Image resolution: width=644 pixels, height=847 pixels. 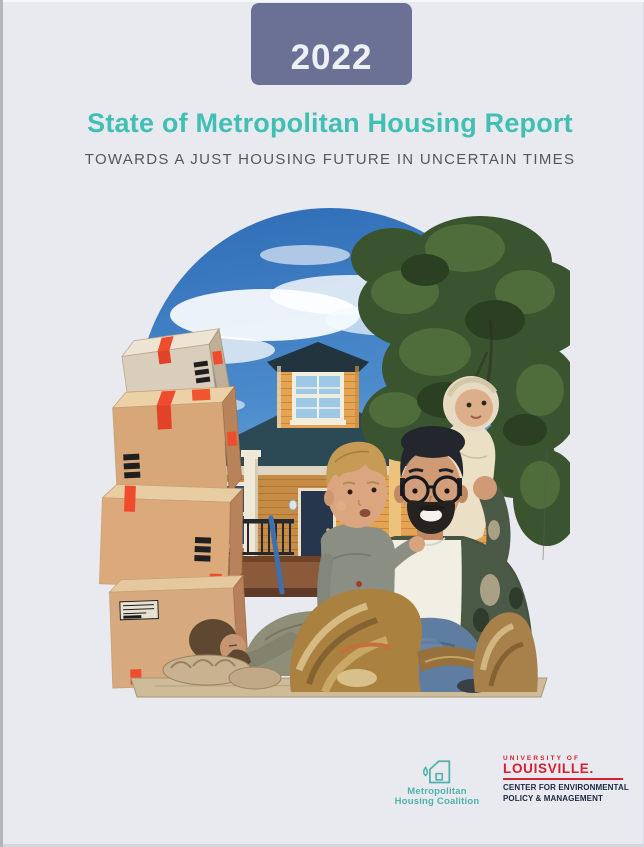 What do you see at coordinates (563, 779) in the screenshot?
I see `uofl-red-rule` at bounding box center [563, 779].